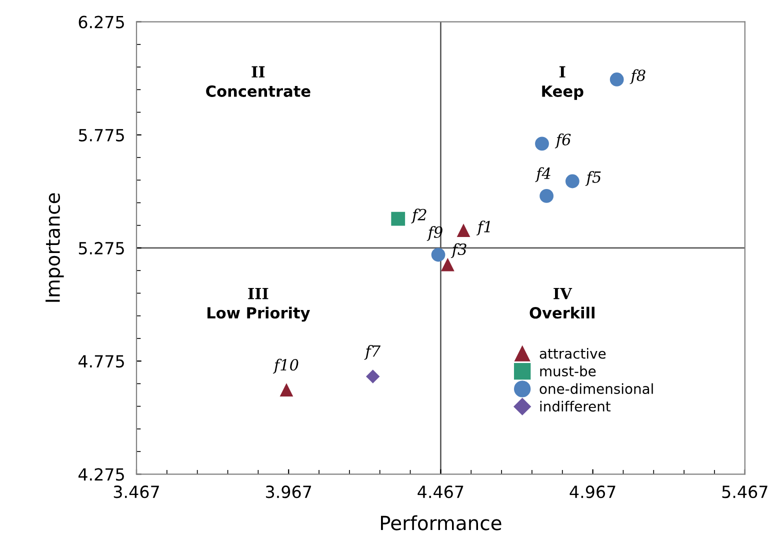 The height and width of the screenshot is (545, 780). Describe the element at coordinates (745, 492) in the screenshot. I see `x-tick-label: 5.467` at that location.